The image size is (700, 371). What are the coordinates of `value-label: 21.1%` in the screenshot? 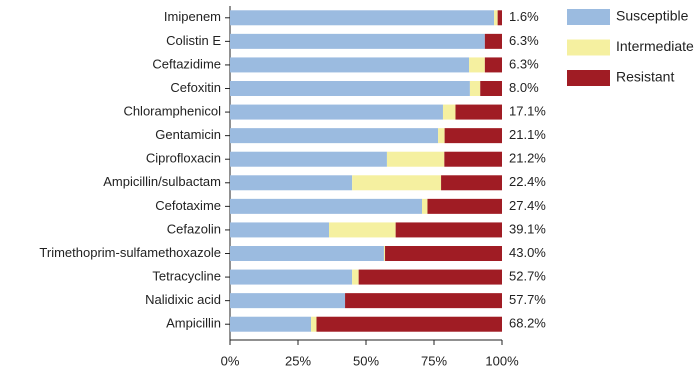 It's located at (527, 134).